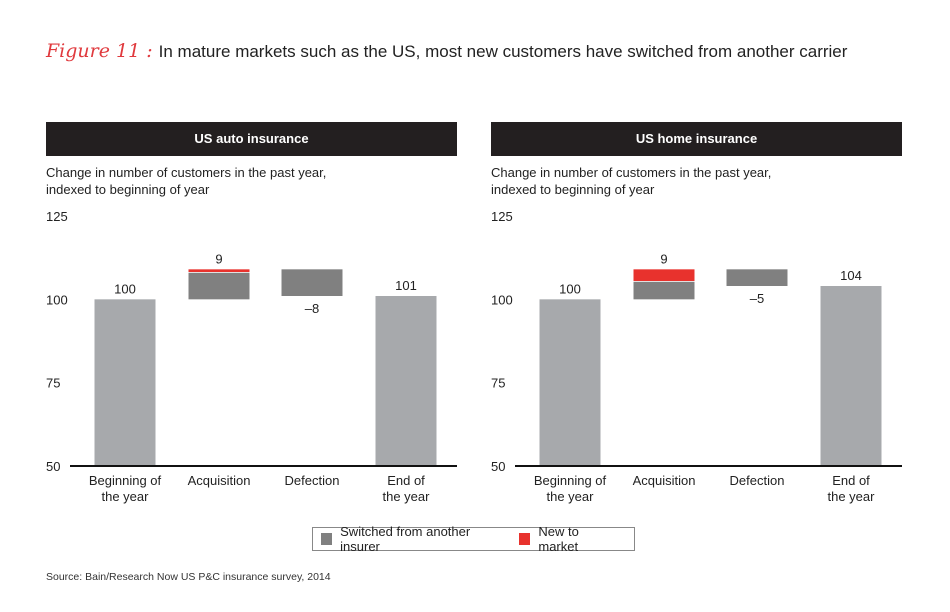  I want to click on category-label-auto-3-0: End of, so click(406, 480).